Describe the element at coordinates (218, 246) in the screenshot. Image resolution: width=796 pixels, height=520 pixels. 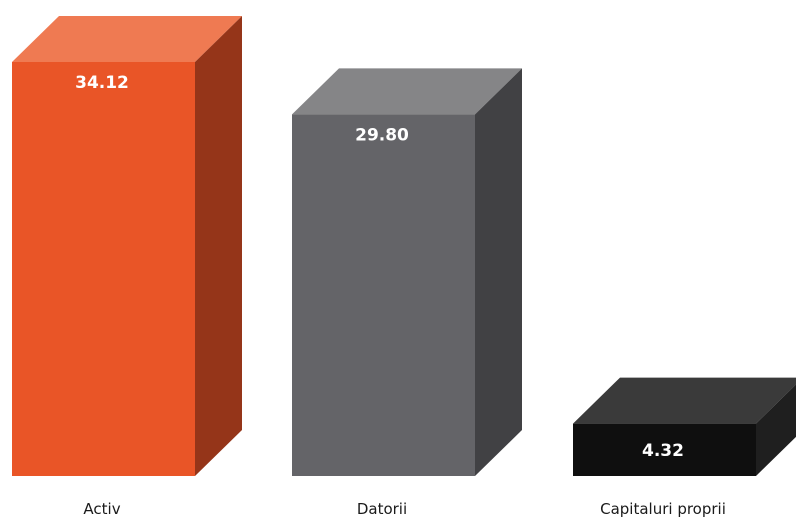
I see `bar-side-activ` at that location.